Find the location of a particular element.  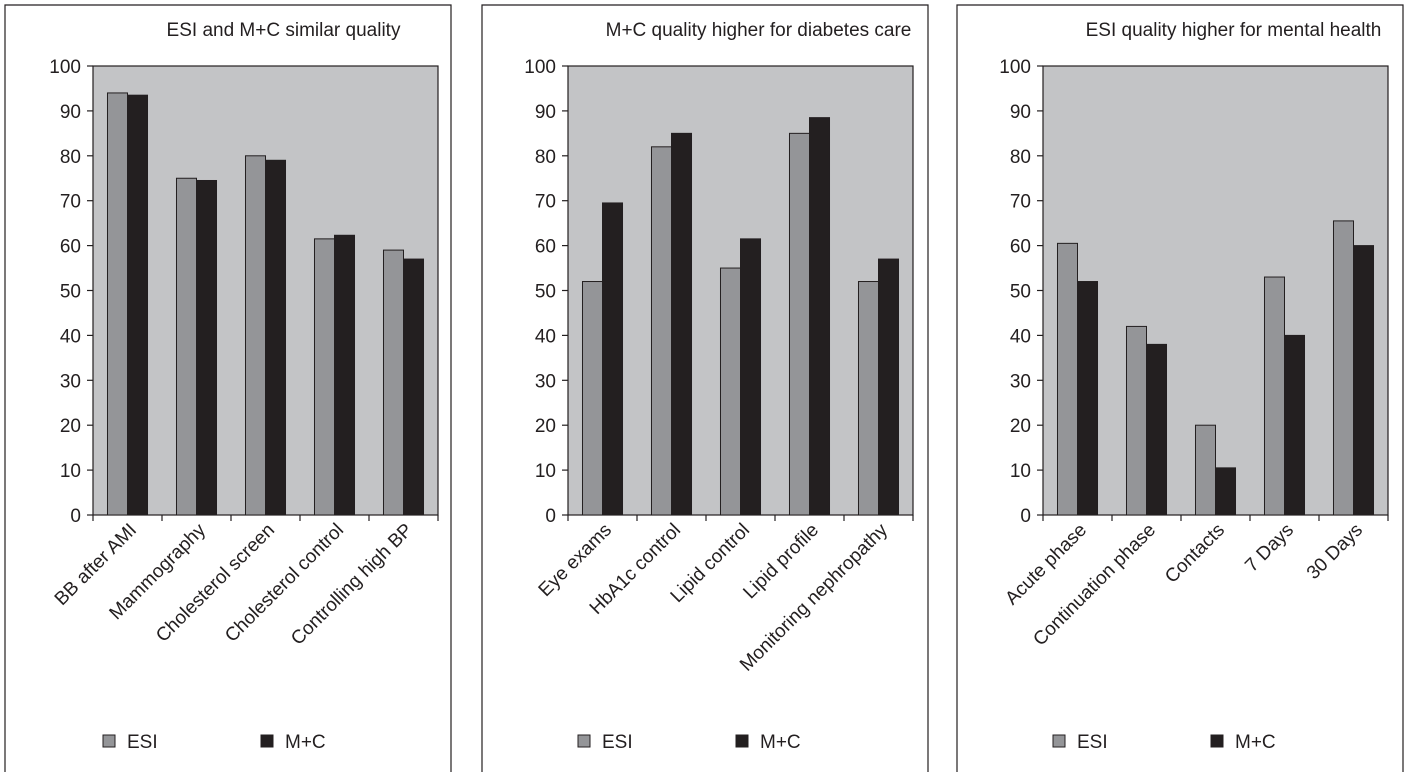

chart-title: ESI and M+C similar quality is located at coordinates (284, 30).